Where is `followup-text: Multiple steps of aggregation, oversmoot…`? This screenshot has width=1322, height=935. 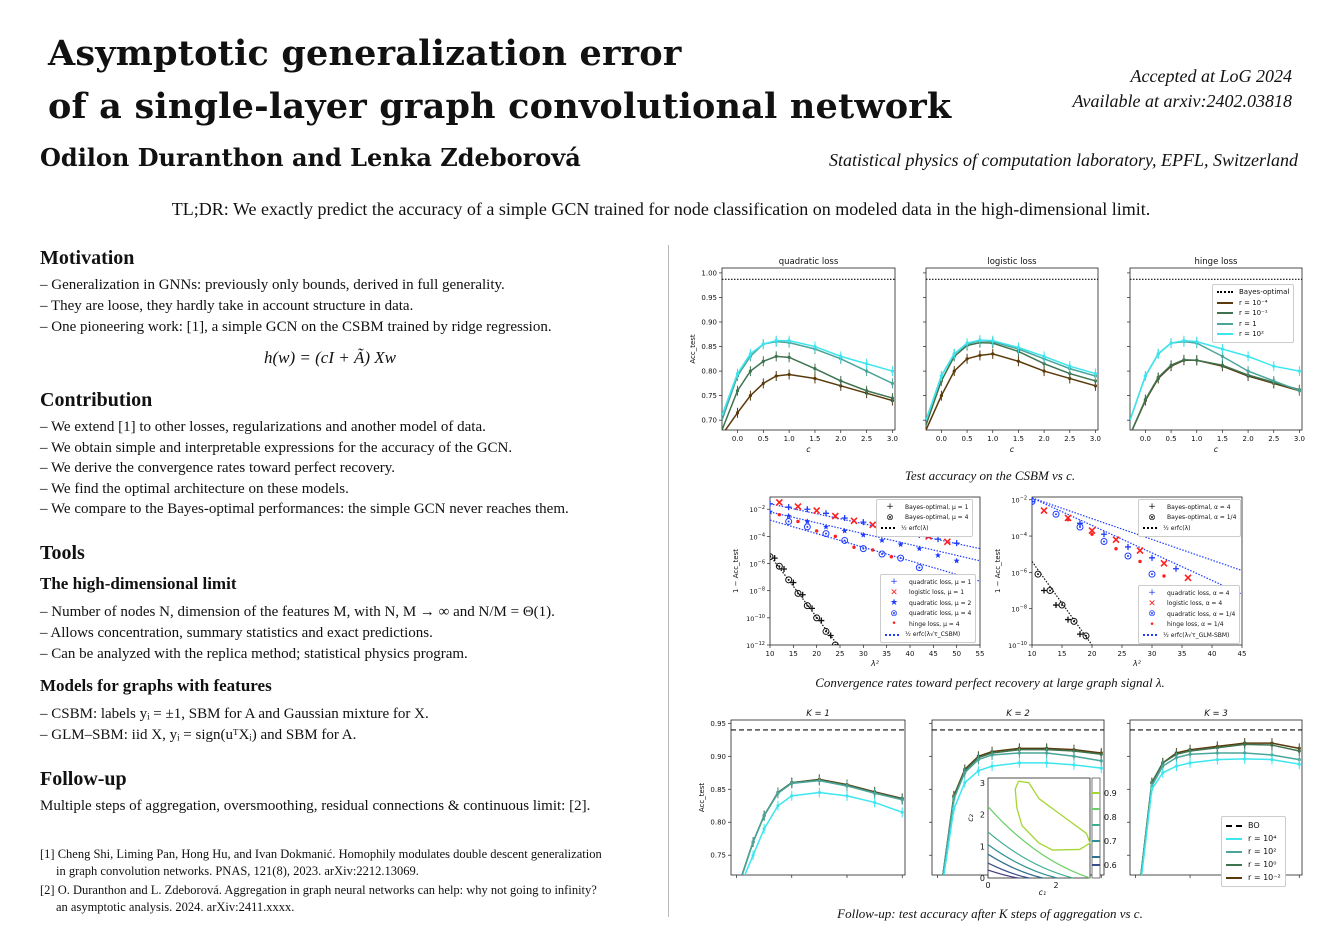 followup-text: Multiple steps of aggregation, oversmoot… is located at coordinates (315, 806).